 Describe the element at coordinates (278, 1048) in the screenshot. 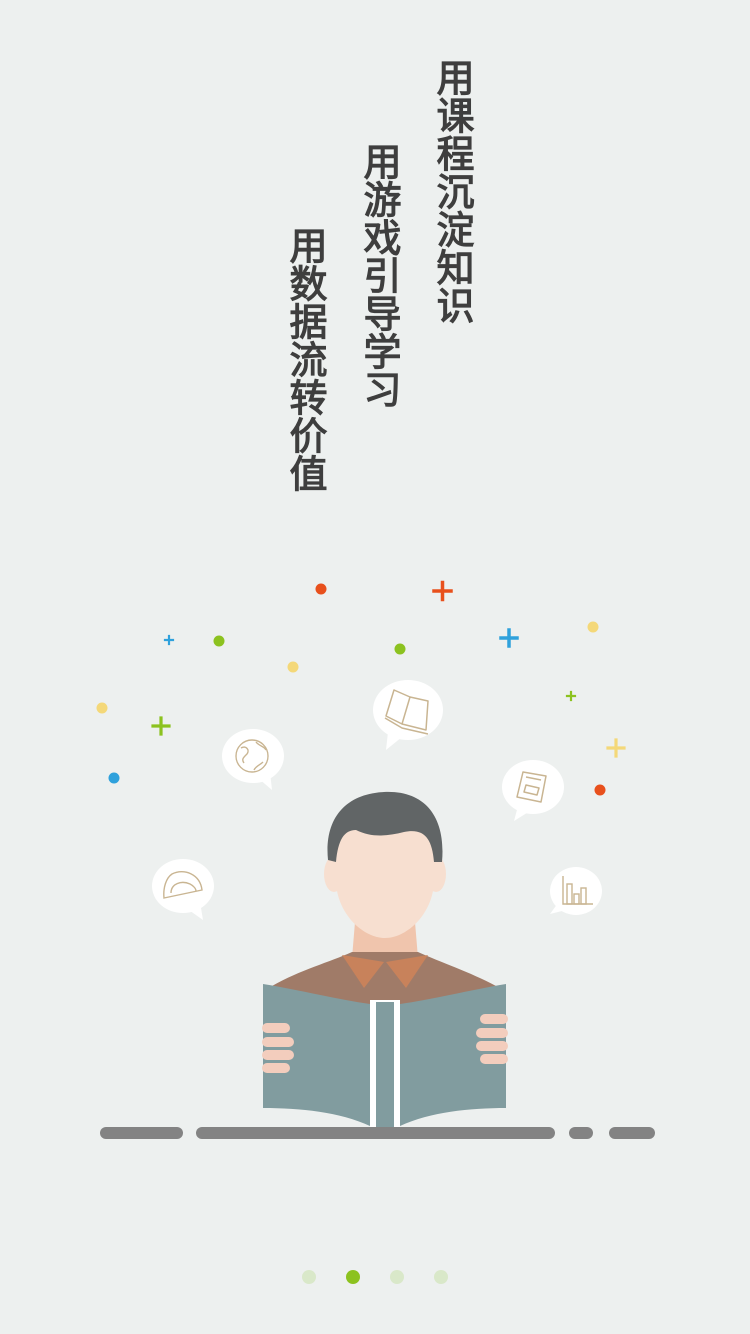

I see `left-hand` at that location.